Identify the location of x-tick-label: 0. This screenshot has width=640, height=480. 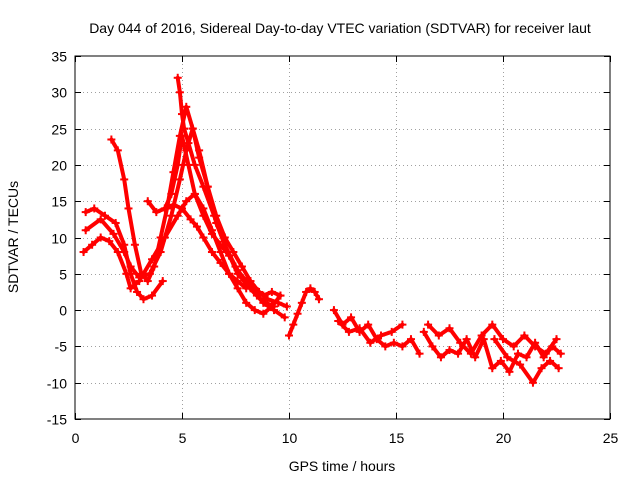
(76, 438).